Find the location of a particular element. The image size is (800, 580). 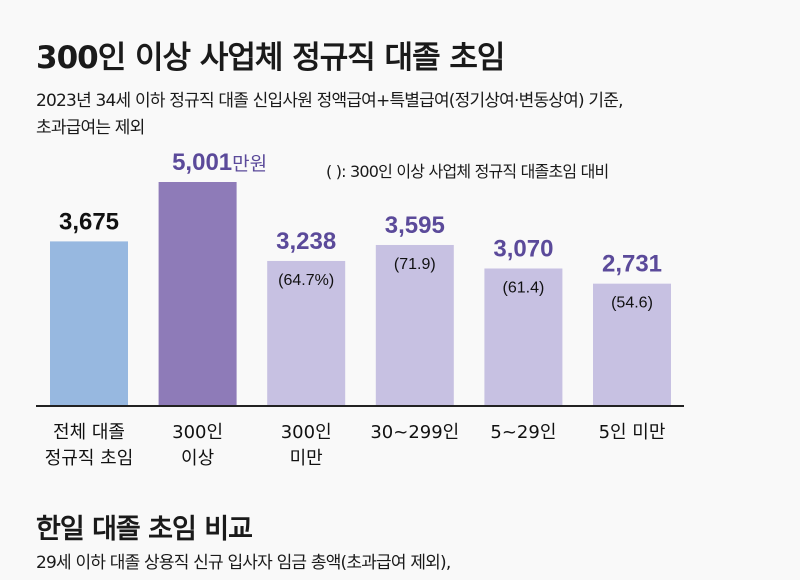

ratio-note: ( ): 300인 이상 사업체 정규직 대졸초임 대비 is located at coordinates (467, 171).